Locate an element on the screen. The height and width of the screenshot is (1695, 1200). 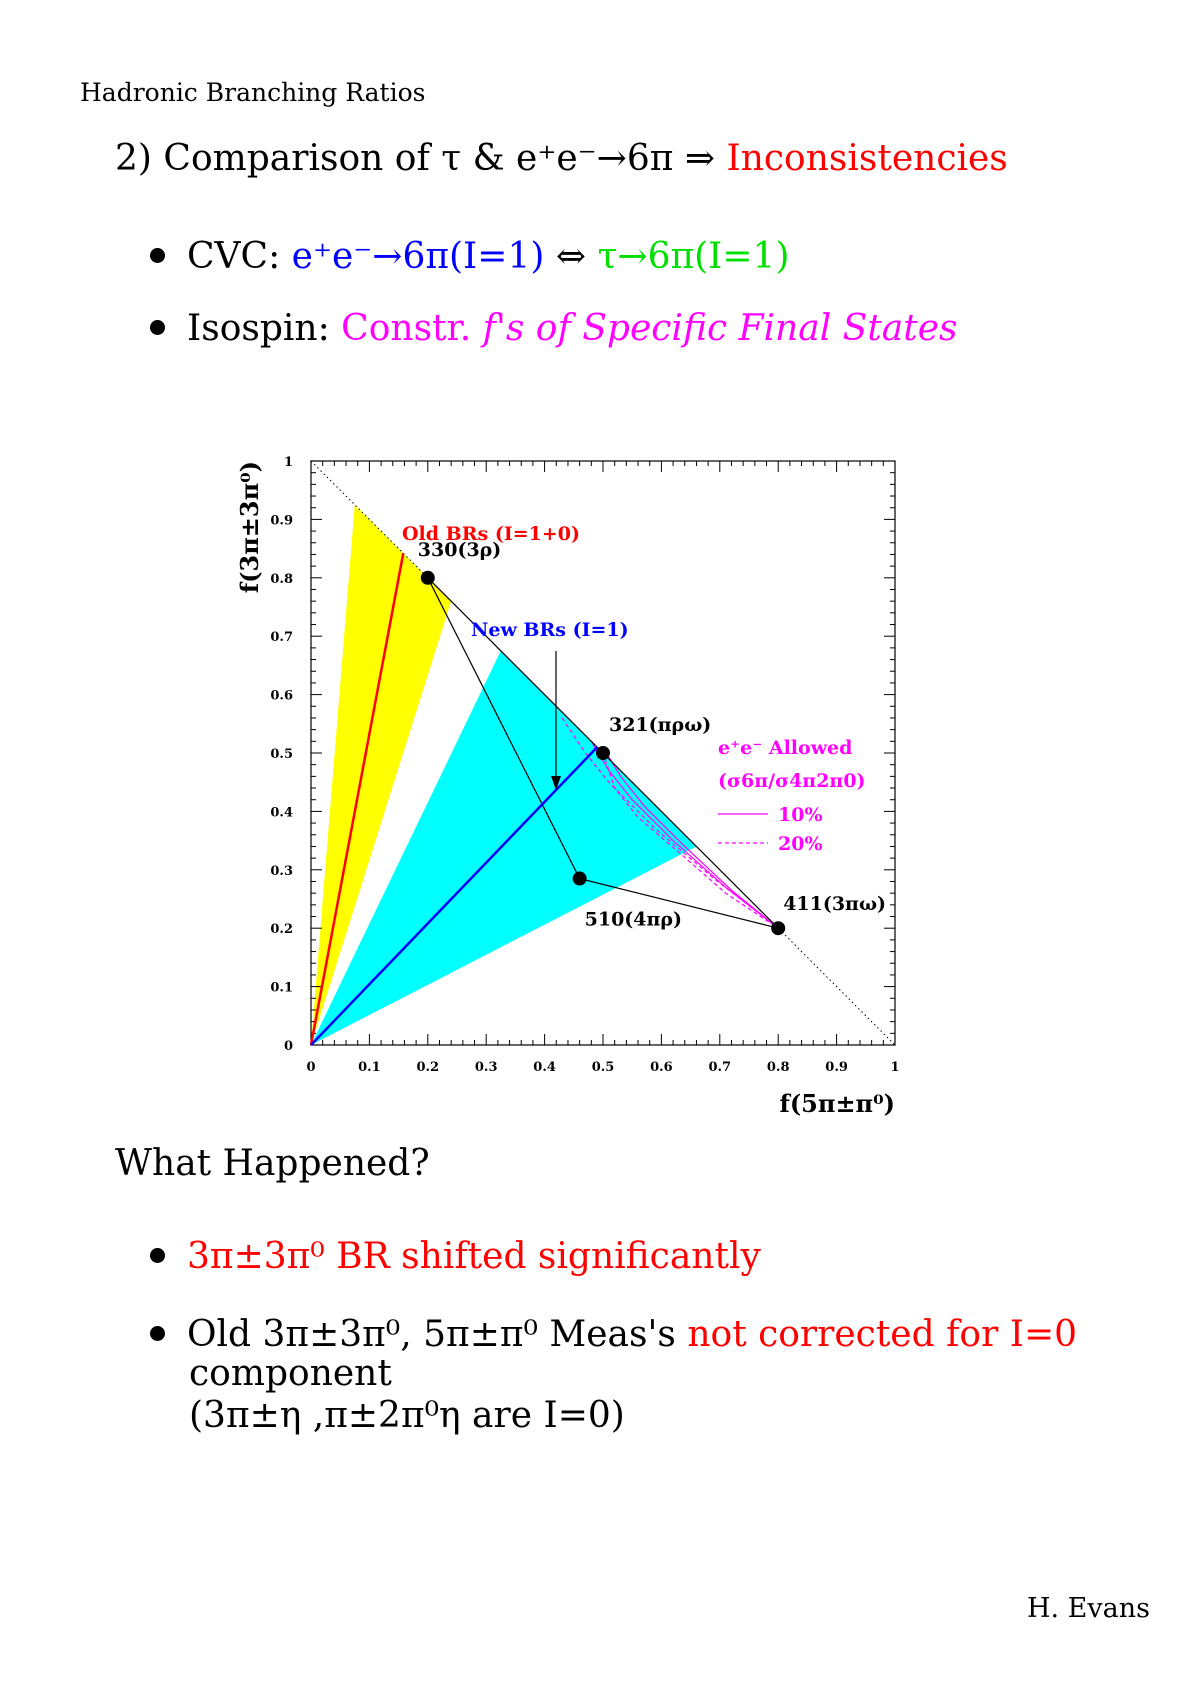
x-tick-label: 0 is located at coordinates (310, 1067).